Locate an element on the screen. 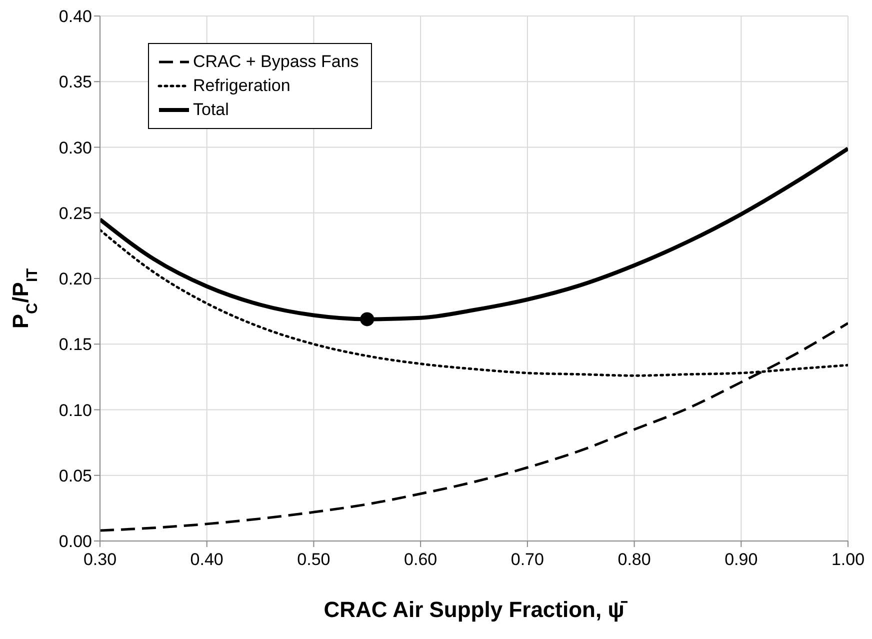  legend-label: CRAC + Bypass Fans is located at coordinates (276, 62).